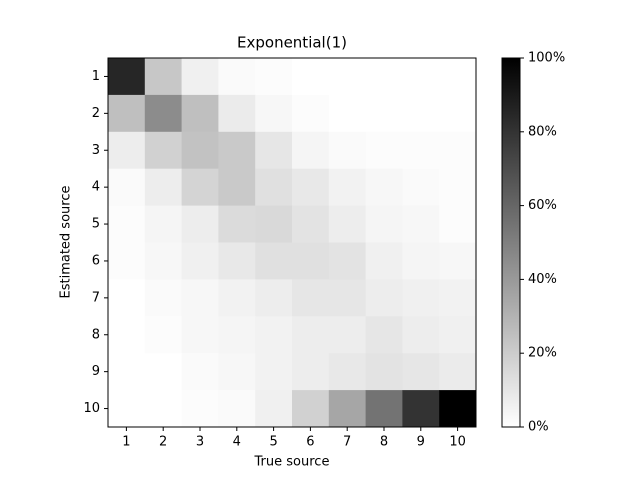 Image resolution: width=640 pixels, height=484 pixels. Describe the element at coordinates (542, 279) in the screenshot. I see `colorbar-tick-label: 40%` at that location.